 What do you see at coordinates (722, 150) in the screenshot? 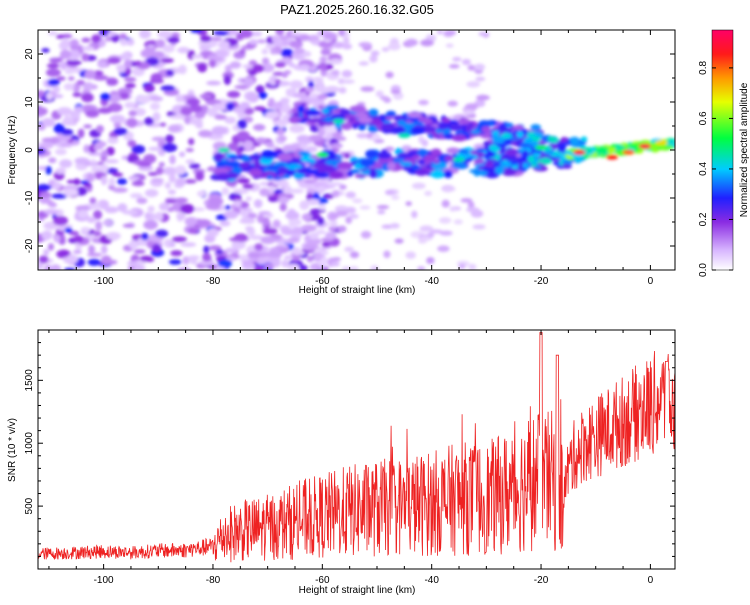
I see `colorbar-gradient` at bounding box center [722, 150].